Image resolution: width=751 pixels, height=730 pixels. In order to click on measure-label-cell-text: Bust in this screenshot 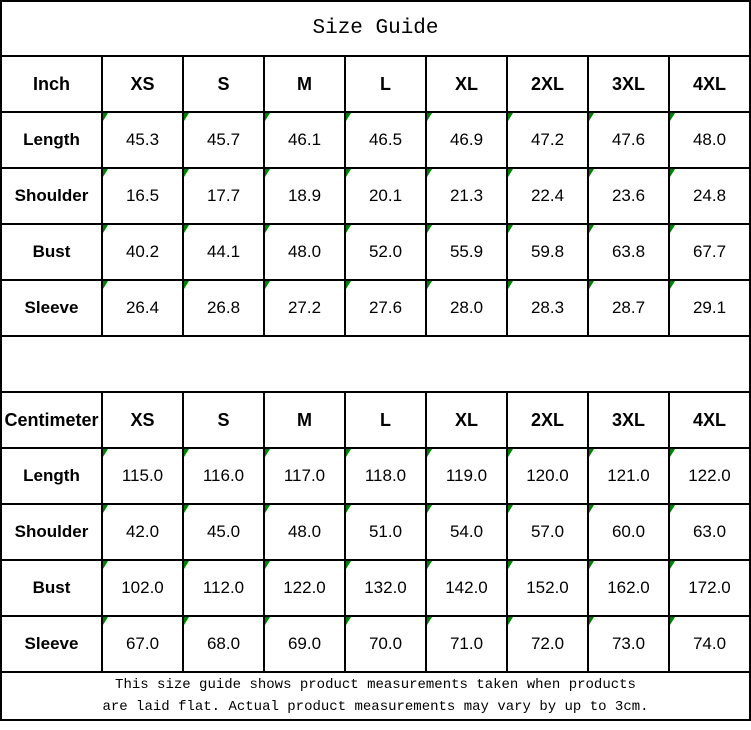, I will do `click(51, 251)`.